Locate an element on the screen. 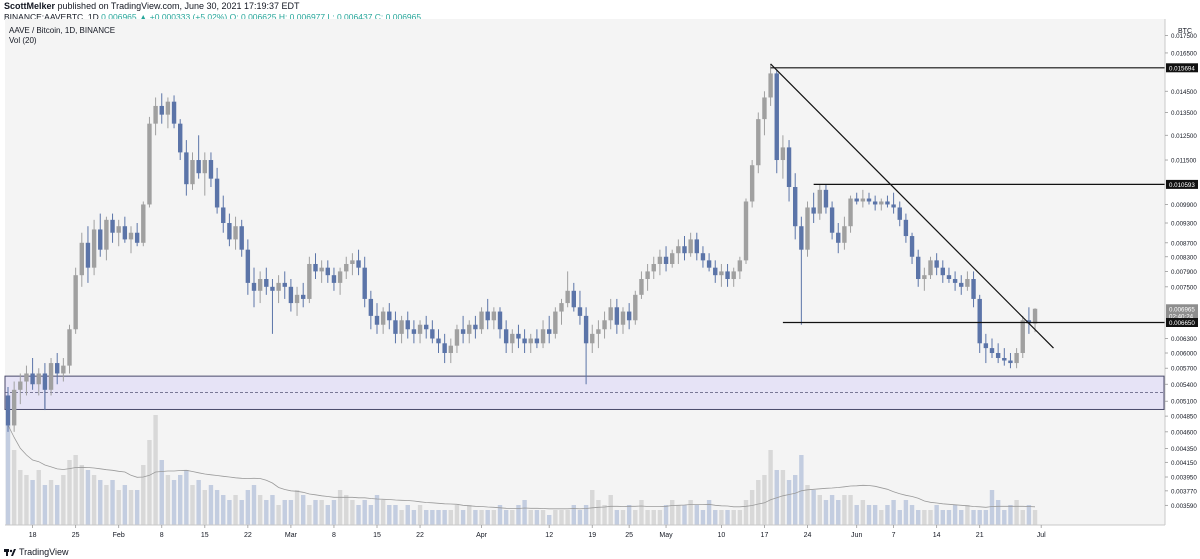 The width and height of the screenshot is (1200, 559). time-tick-label: 10 is located at coordinates (722, 535).